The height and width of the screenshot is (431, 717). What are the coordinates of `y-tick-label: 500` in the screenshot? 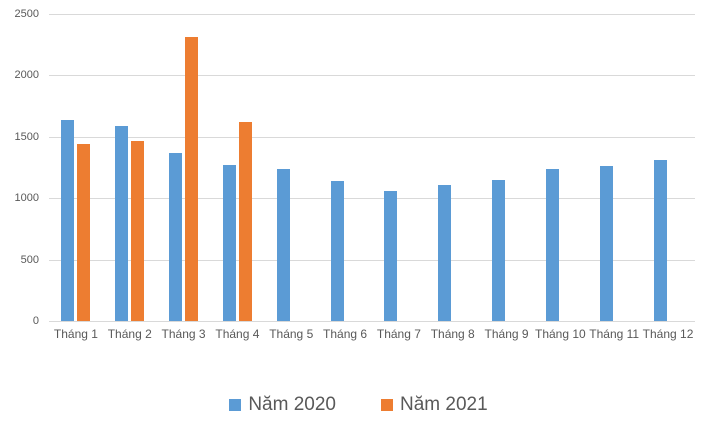 It's located at (29, 259).